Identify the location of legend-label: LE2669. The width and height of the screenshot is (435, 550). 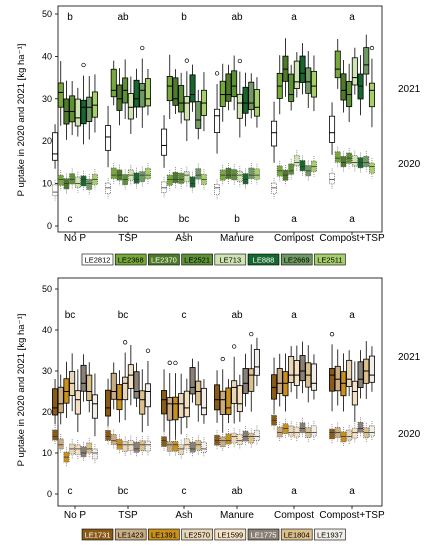
(297, 260).